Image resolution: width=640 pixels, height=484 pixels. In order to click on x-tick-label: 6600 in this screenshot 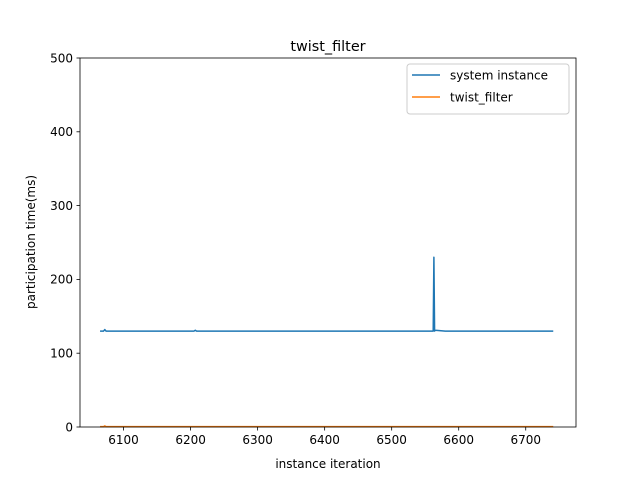, I will do `click(458, 440)`.